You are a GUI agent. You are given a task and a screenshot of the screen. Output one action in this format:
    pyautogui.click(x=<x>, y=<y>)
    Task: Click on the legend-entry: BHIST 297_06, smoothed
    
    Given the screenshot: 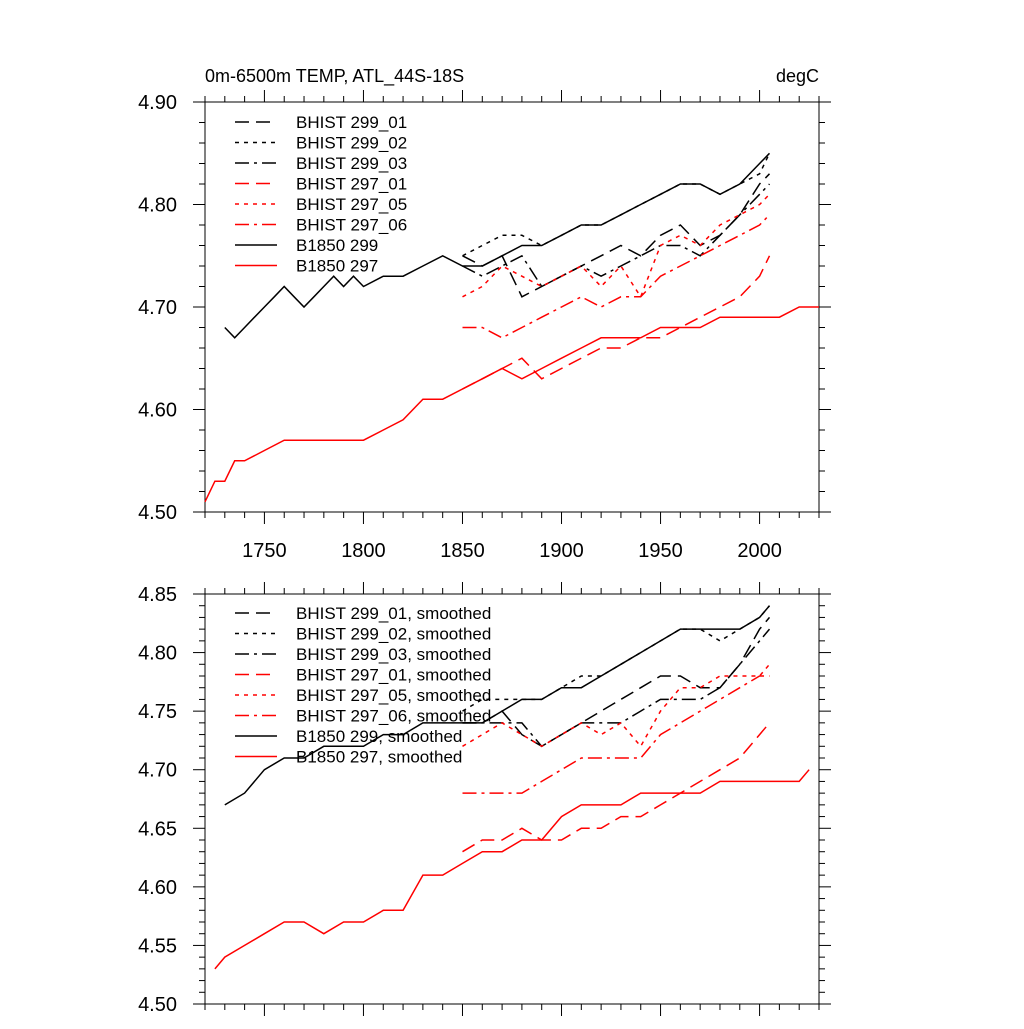 What is the action you would take?
    pyautogui.click(x=393, y=716)
    